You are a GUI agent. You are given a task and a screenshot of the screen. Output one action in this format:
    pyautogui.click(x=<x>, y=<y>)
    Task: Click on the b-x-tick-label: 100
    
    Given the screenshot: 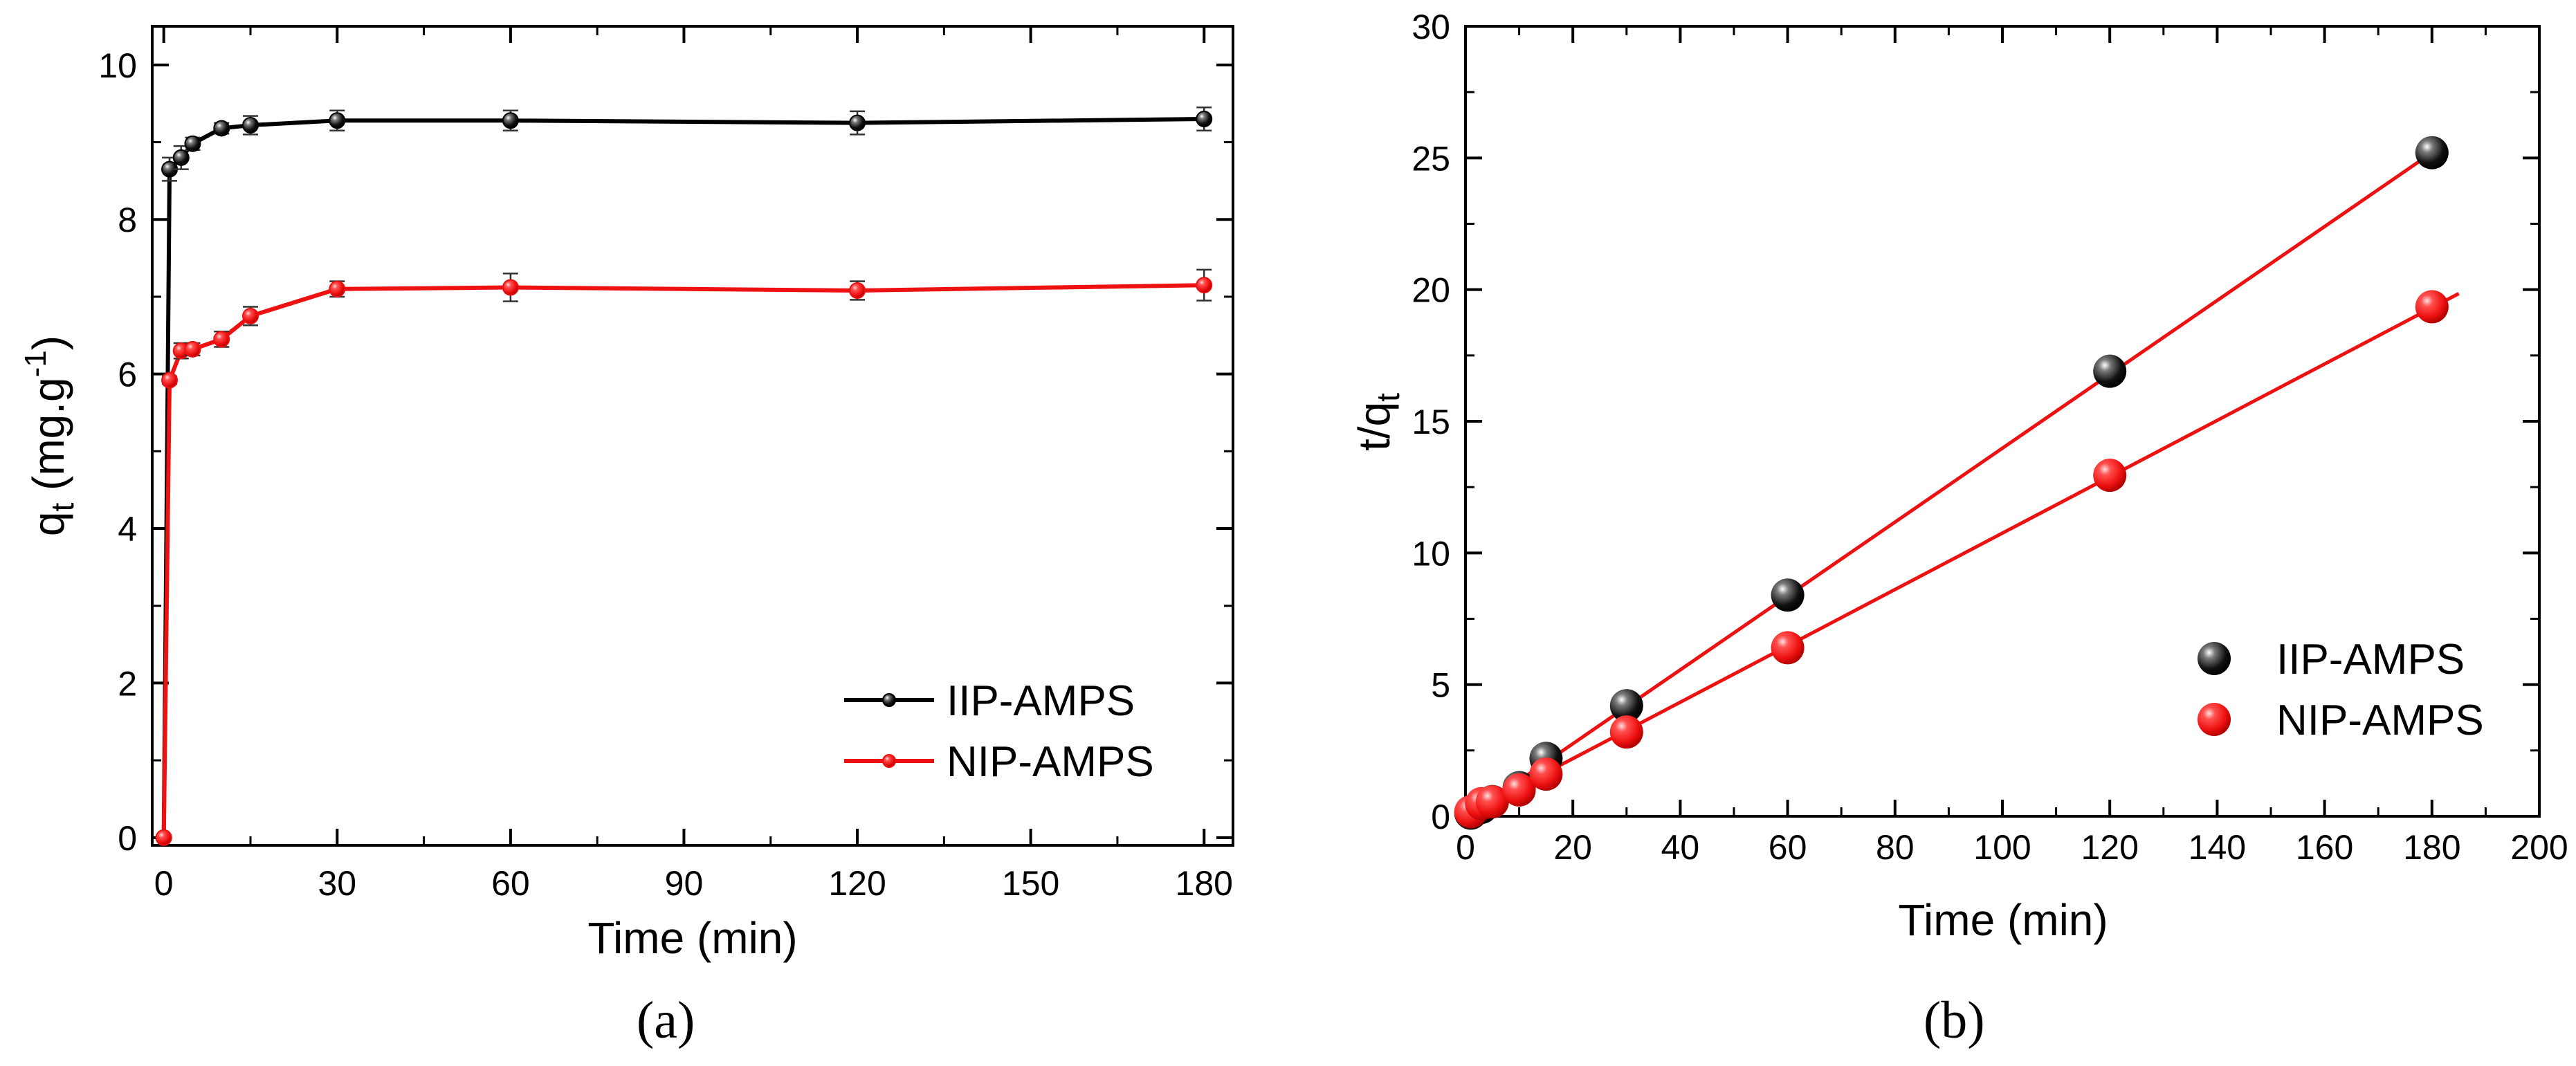 What is the action you would take?
    pyautogui.click(x=2002, y=847)
    